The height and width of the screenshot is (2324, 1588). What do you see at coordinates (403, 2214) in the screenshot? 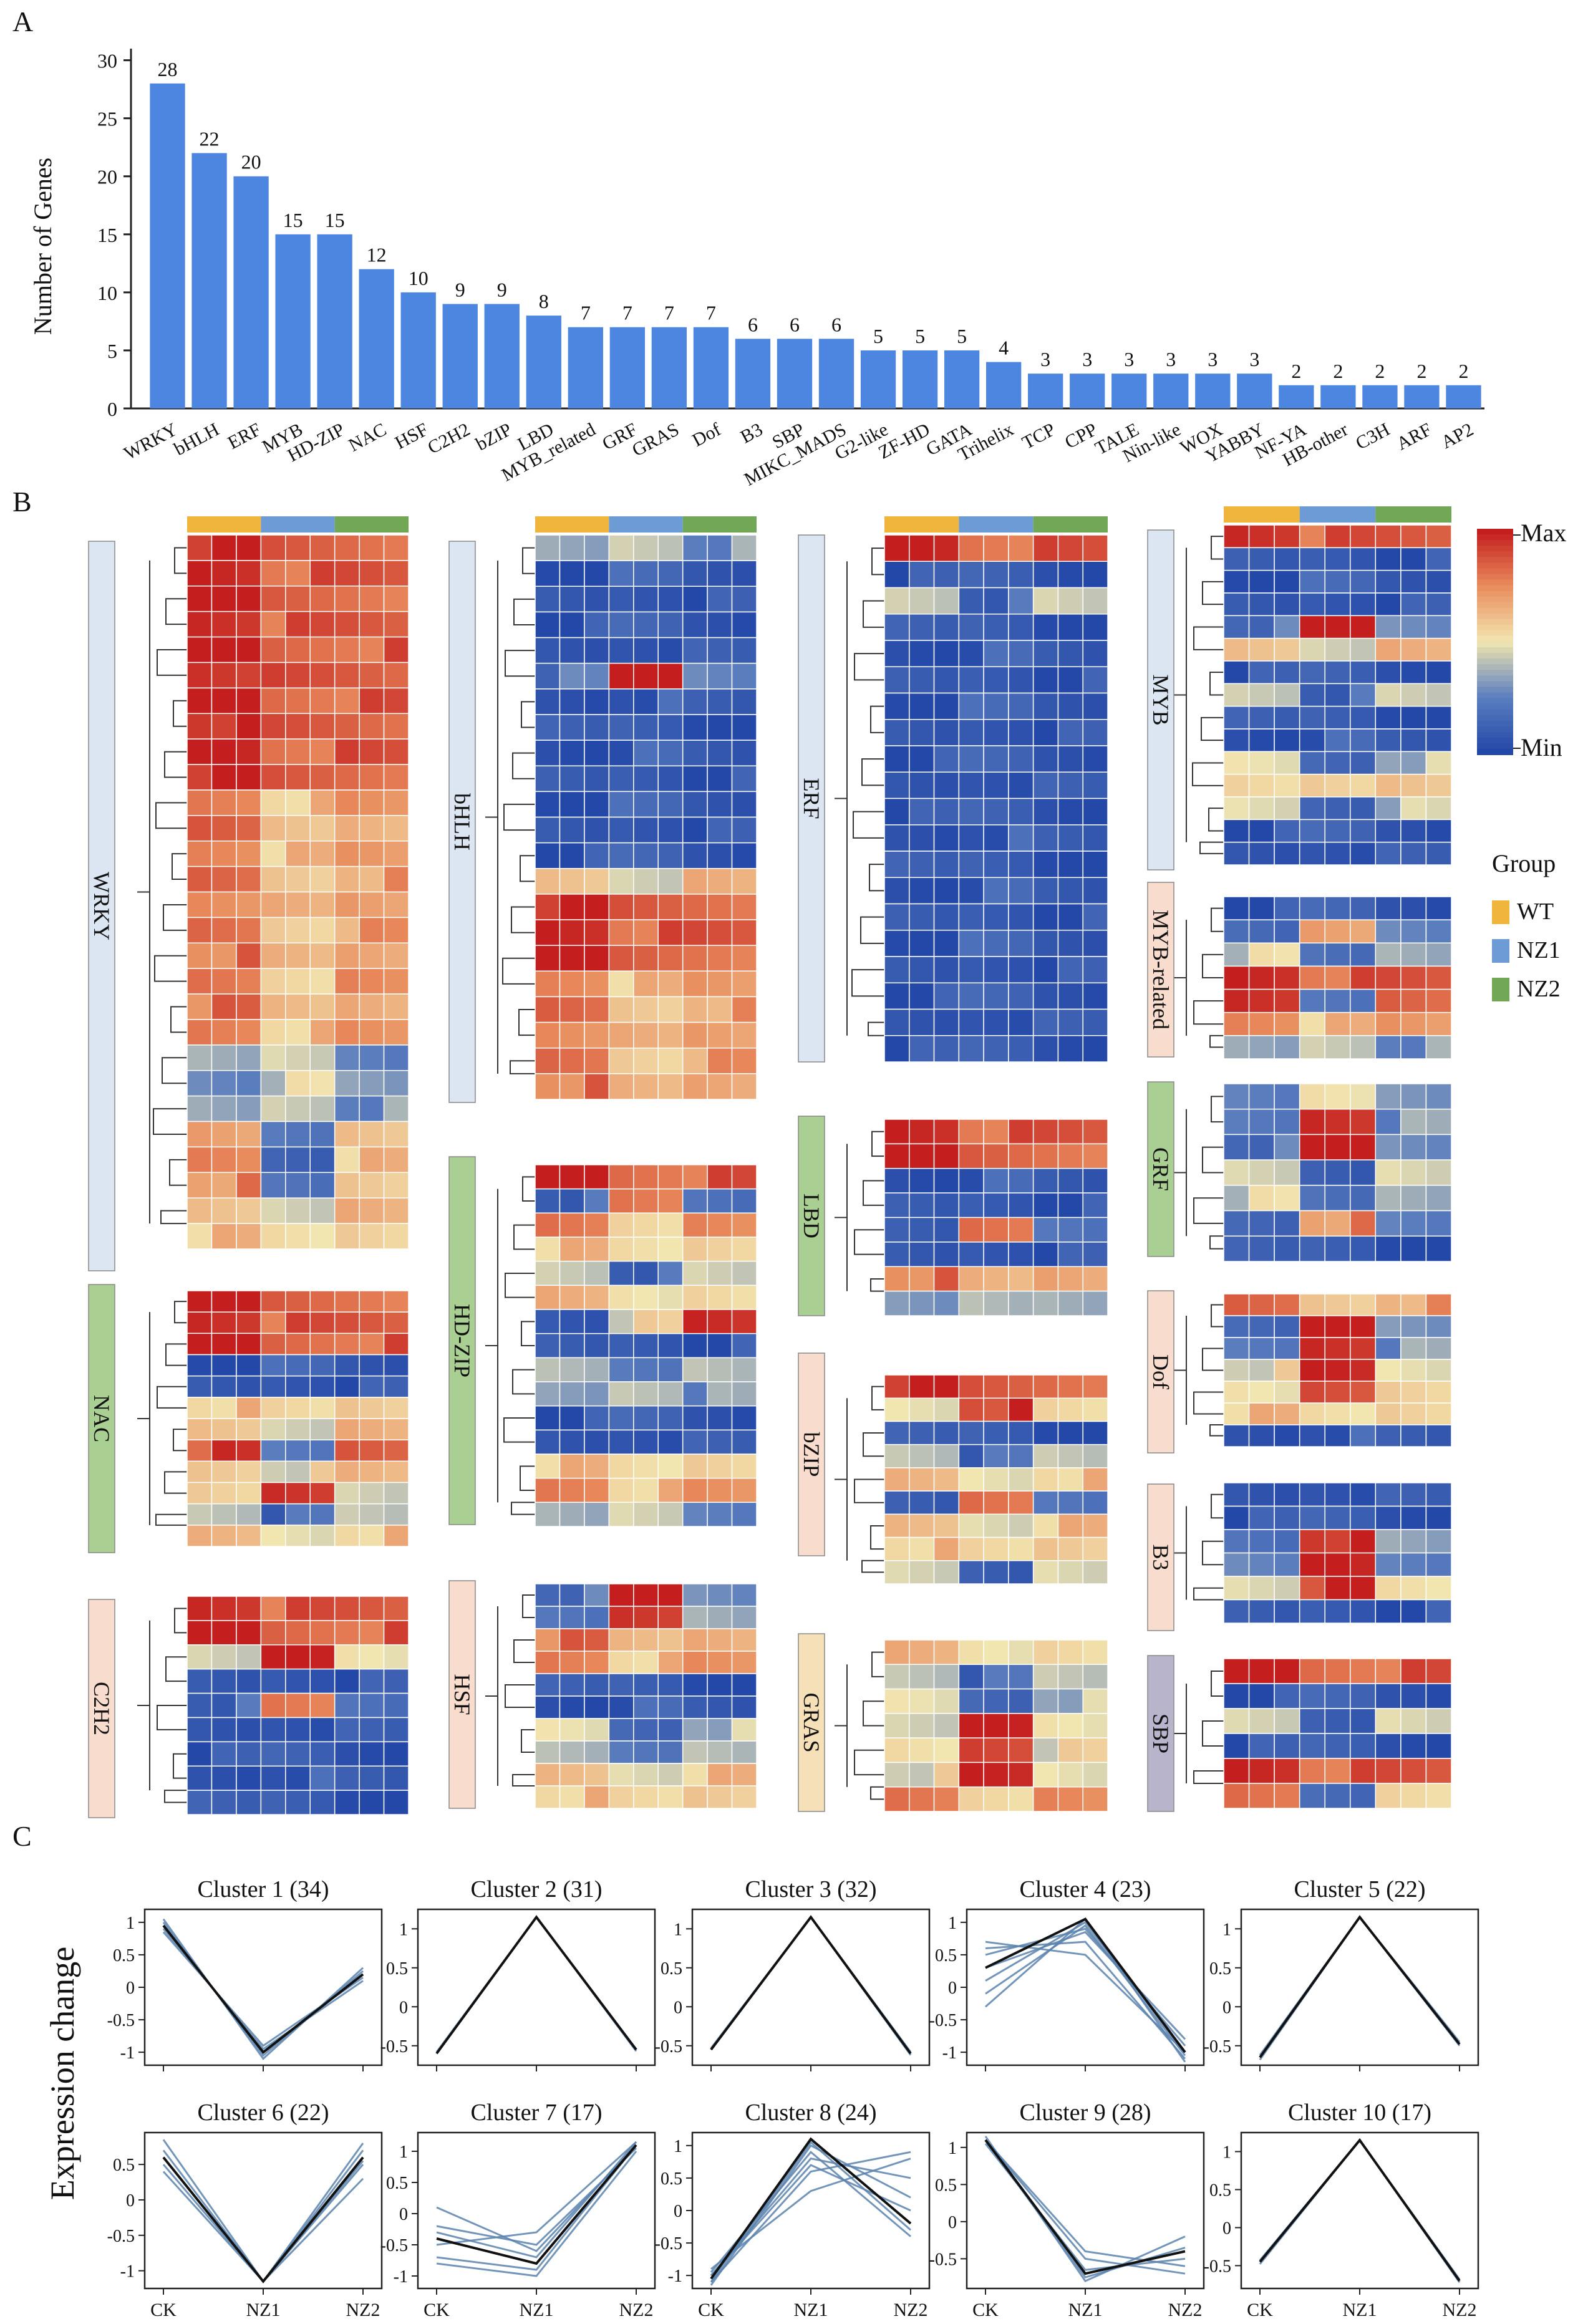
I see `cluster-y-tick-label: 0` at bounding box center [403, 2214].